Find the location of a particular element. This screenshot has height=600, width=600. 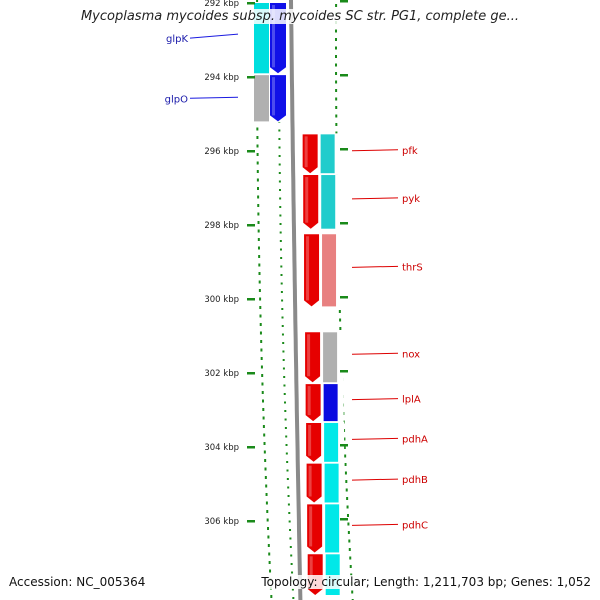

gene-arrow-pdhA is located at coordinates (314, 442).